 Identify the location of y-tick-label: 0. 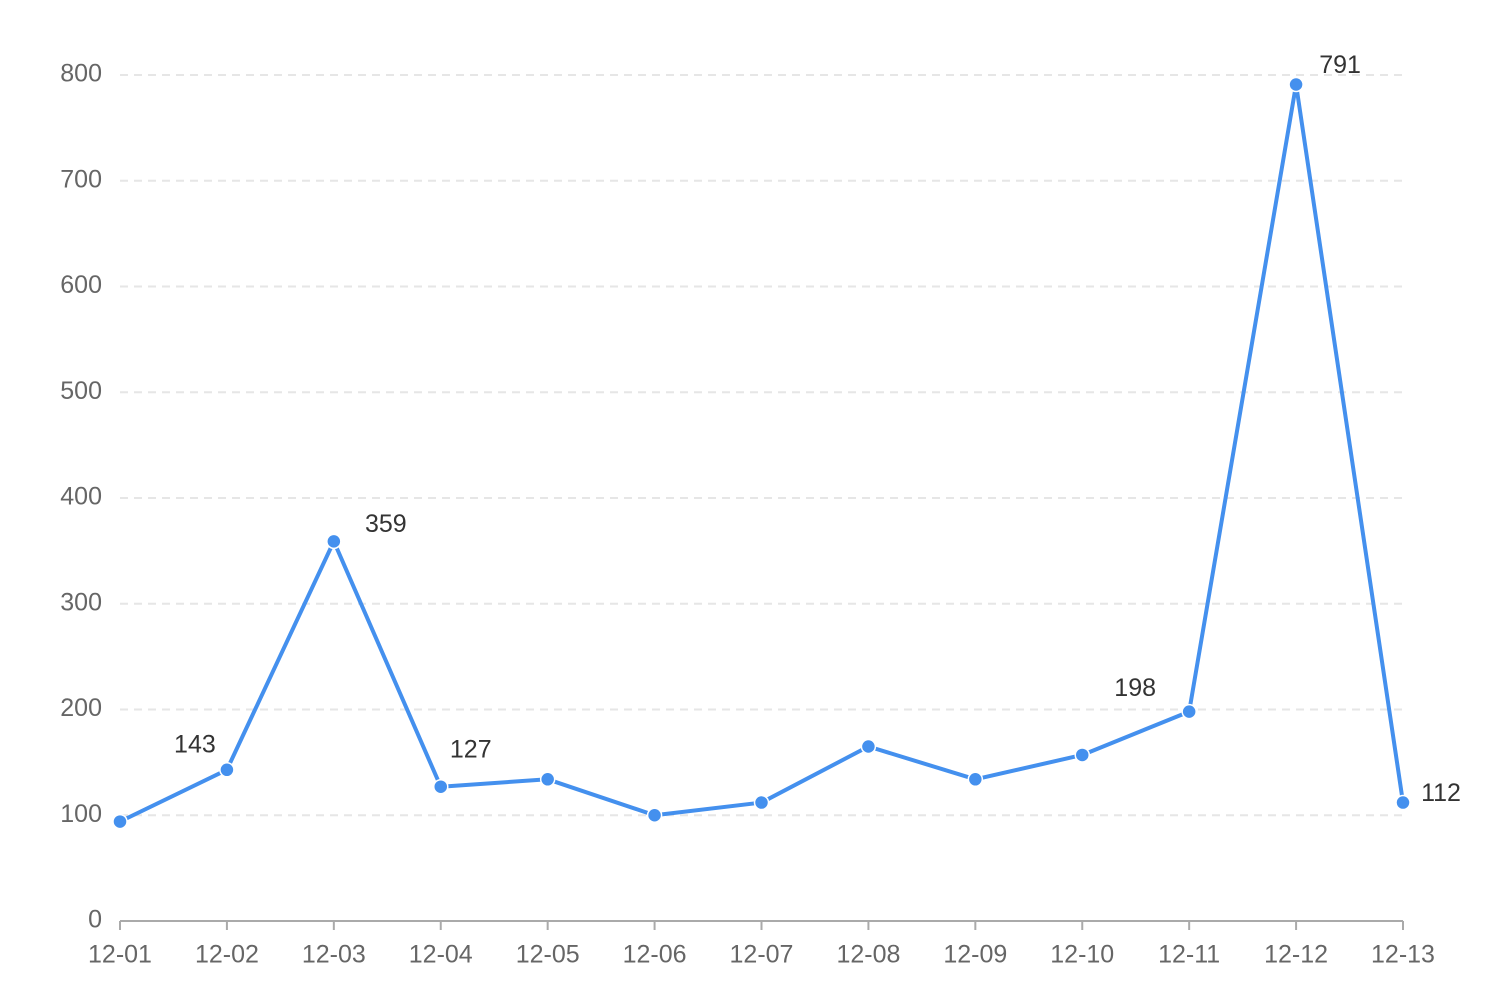
(95, 920).